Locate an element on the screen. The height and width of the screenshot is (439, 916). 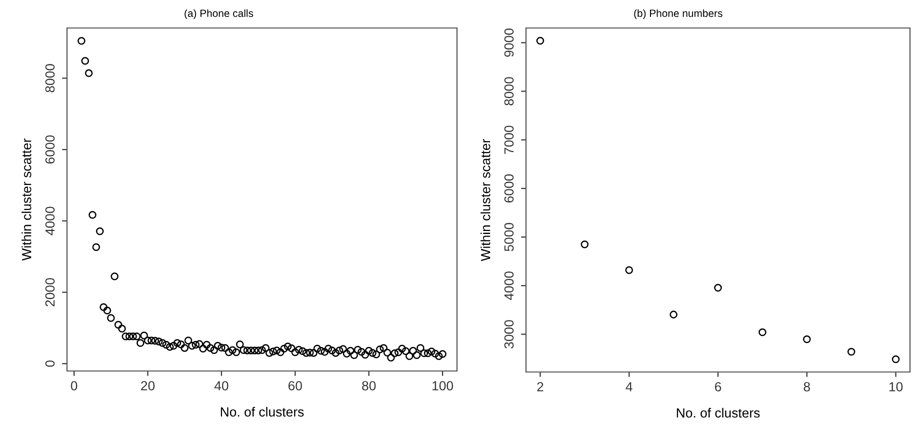
y-tick-label: 0 is located at coordinates (50, 363).